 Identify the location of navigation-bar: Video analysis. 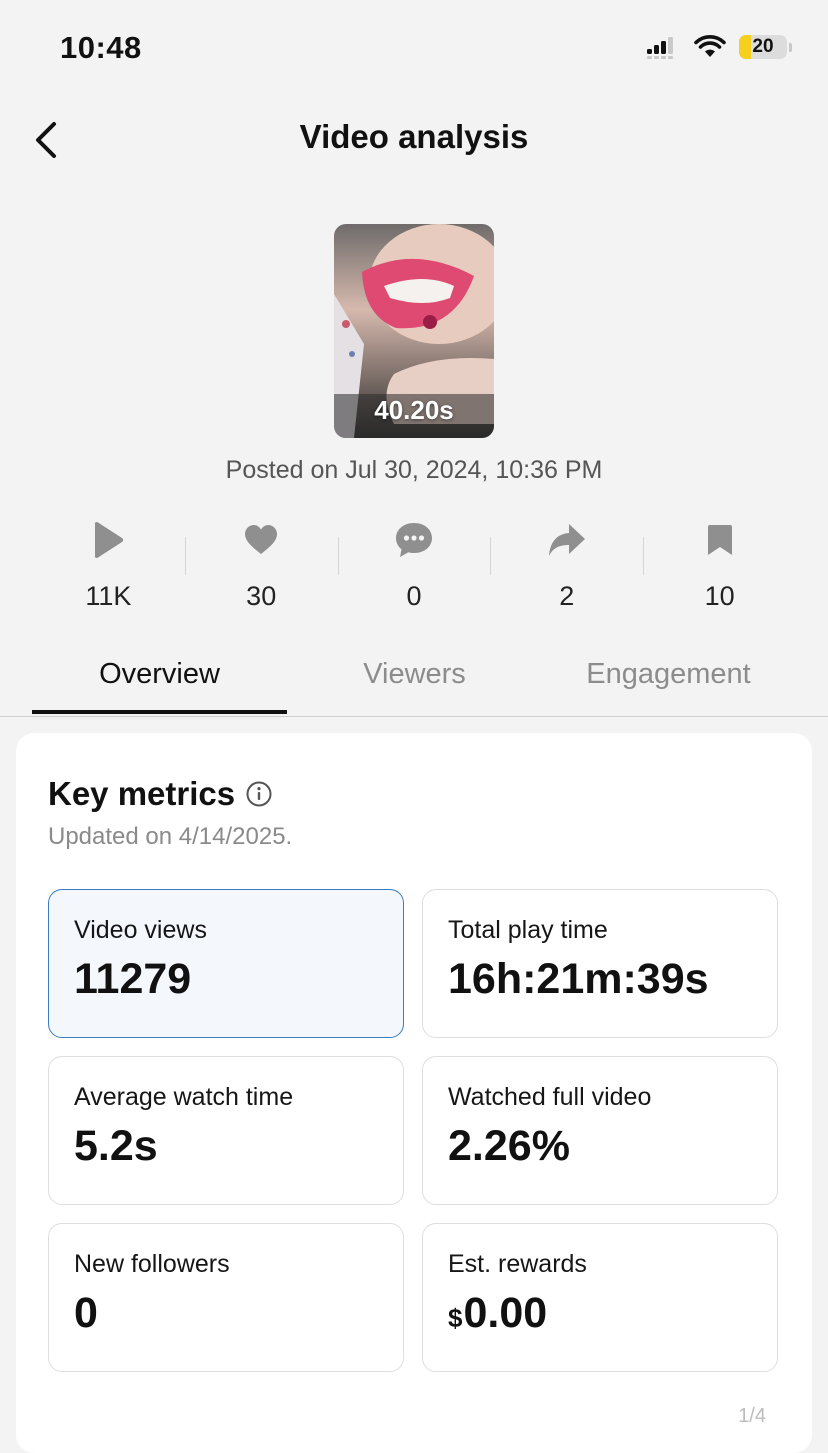
(414, 140).